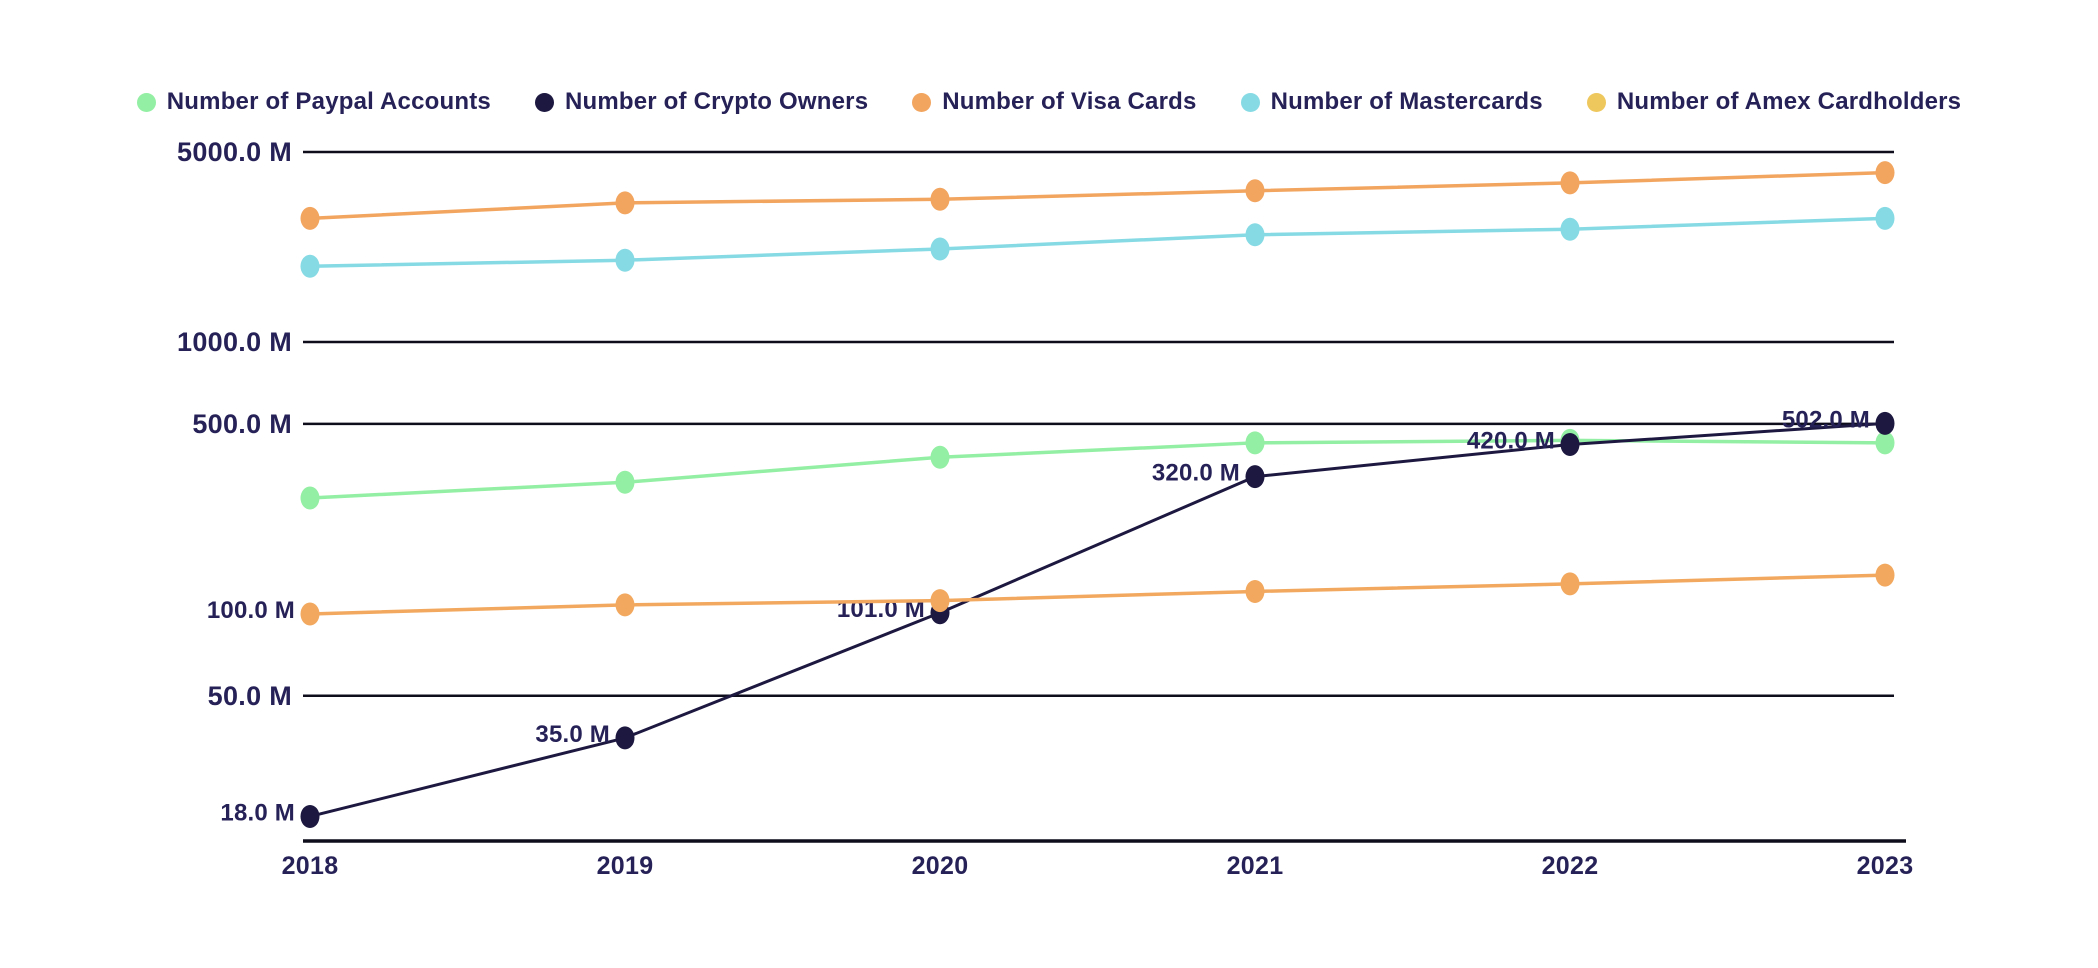  What do you see at coordinates (1826, 419) in the screenshot?
I see `data-point-label: 502.0 M` at bounding box center [1826, 419].